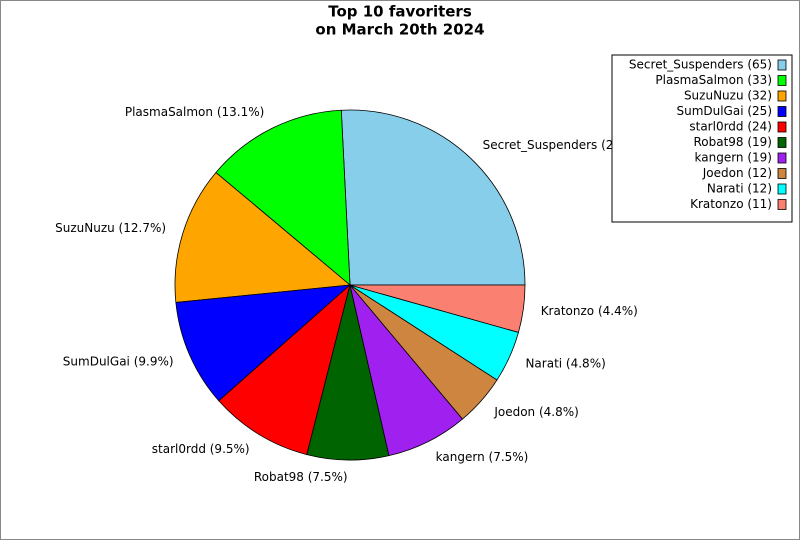  What do you see at coordinates (733, 158) in the screenshot?
I see `legend-label: kangern (19)` at bounding box center [733, 158].